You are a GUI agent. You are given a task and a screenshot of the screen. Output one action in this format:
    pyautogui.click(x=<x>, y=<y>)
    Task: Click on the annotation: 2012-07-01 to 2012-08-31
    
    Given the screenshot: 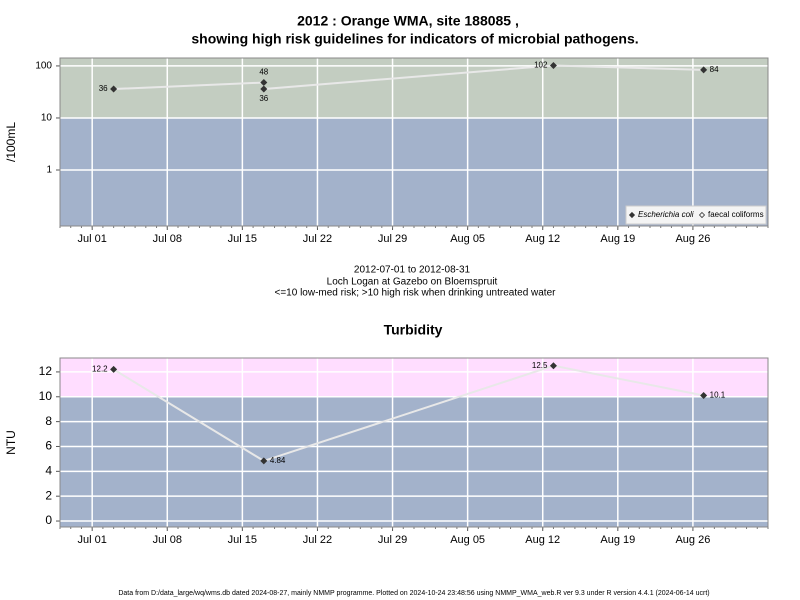 What is the action you would take?
    pyautogui.click(x=412, y=270)
    